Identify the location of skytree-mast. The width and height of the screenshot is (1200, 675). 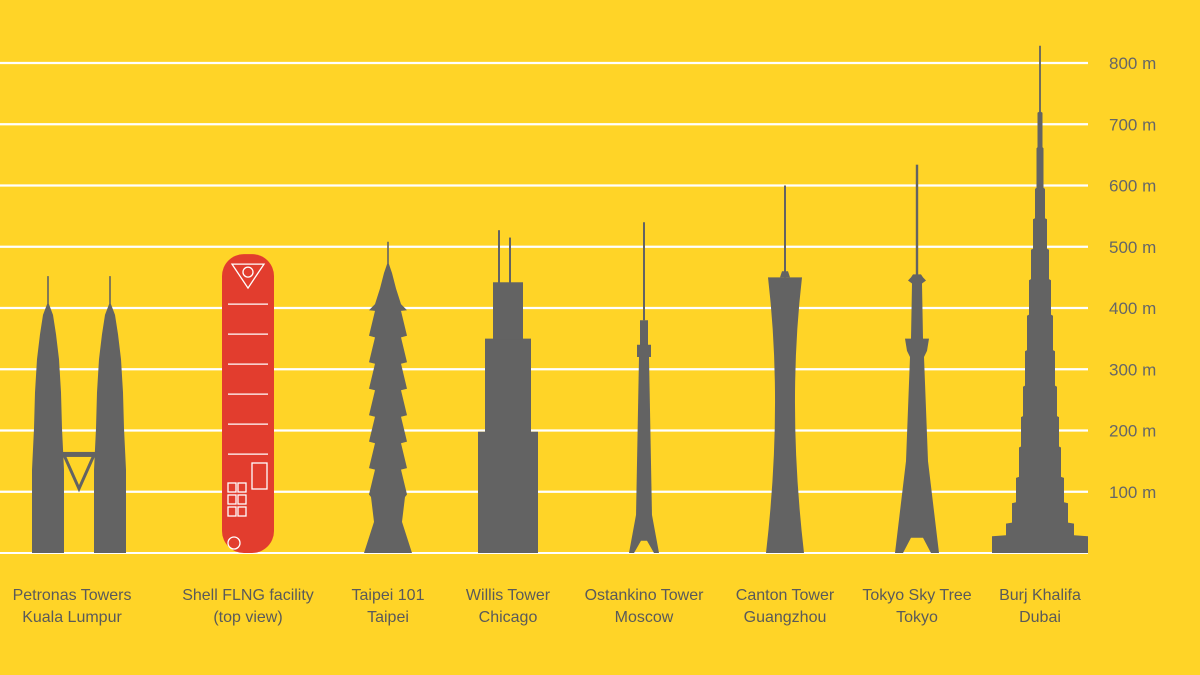
(917, 221).